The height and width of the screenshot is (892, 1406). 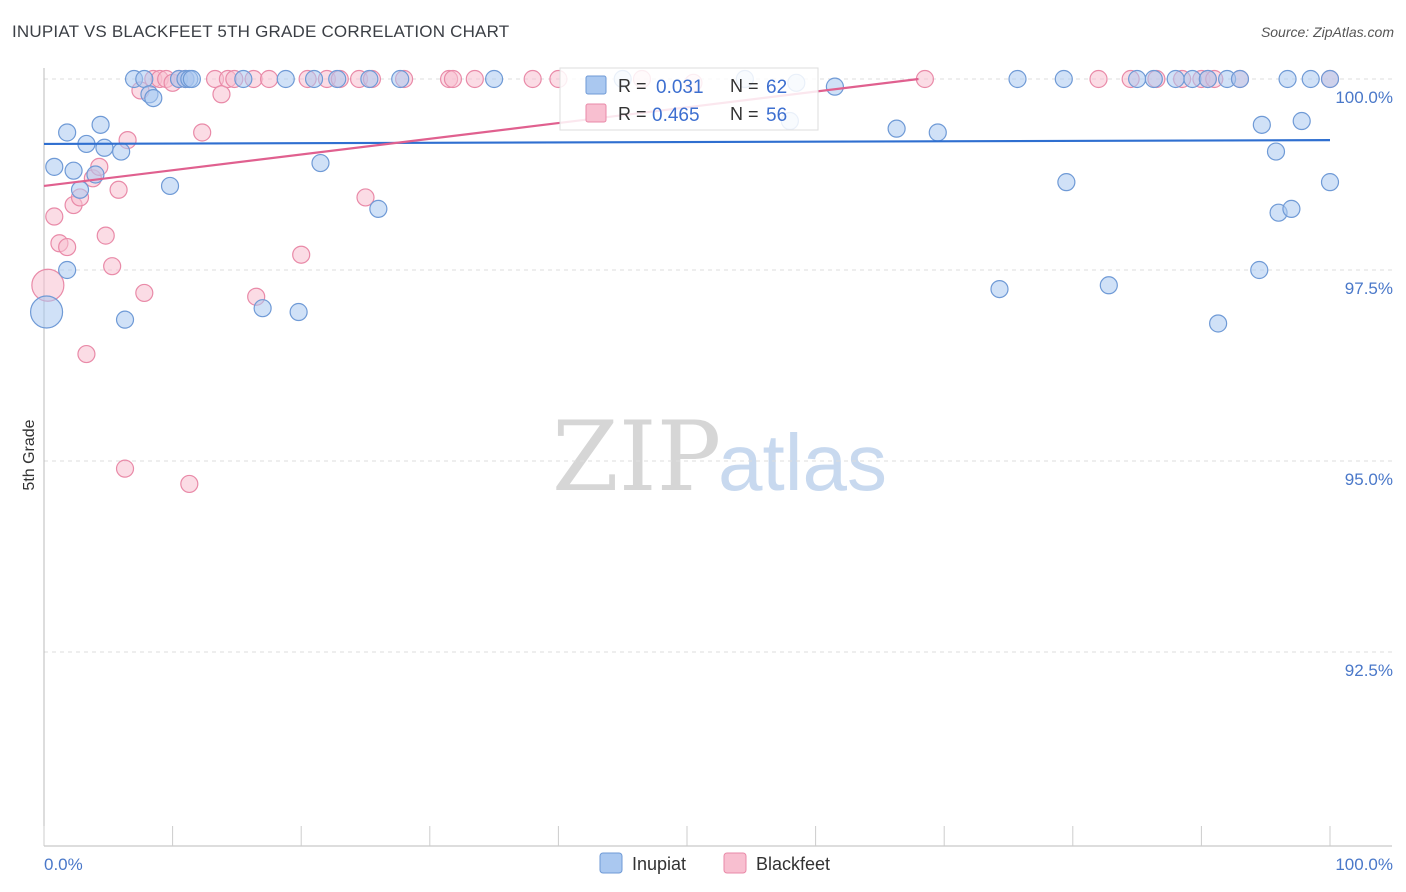 What do you see at coordinates (659, 864) in the screenshot?
I see `legend-inupiat-label: Inupiat` at bounding box center [659, 864].